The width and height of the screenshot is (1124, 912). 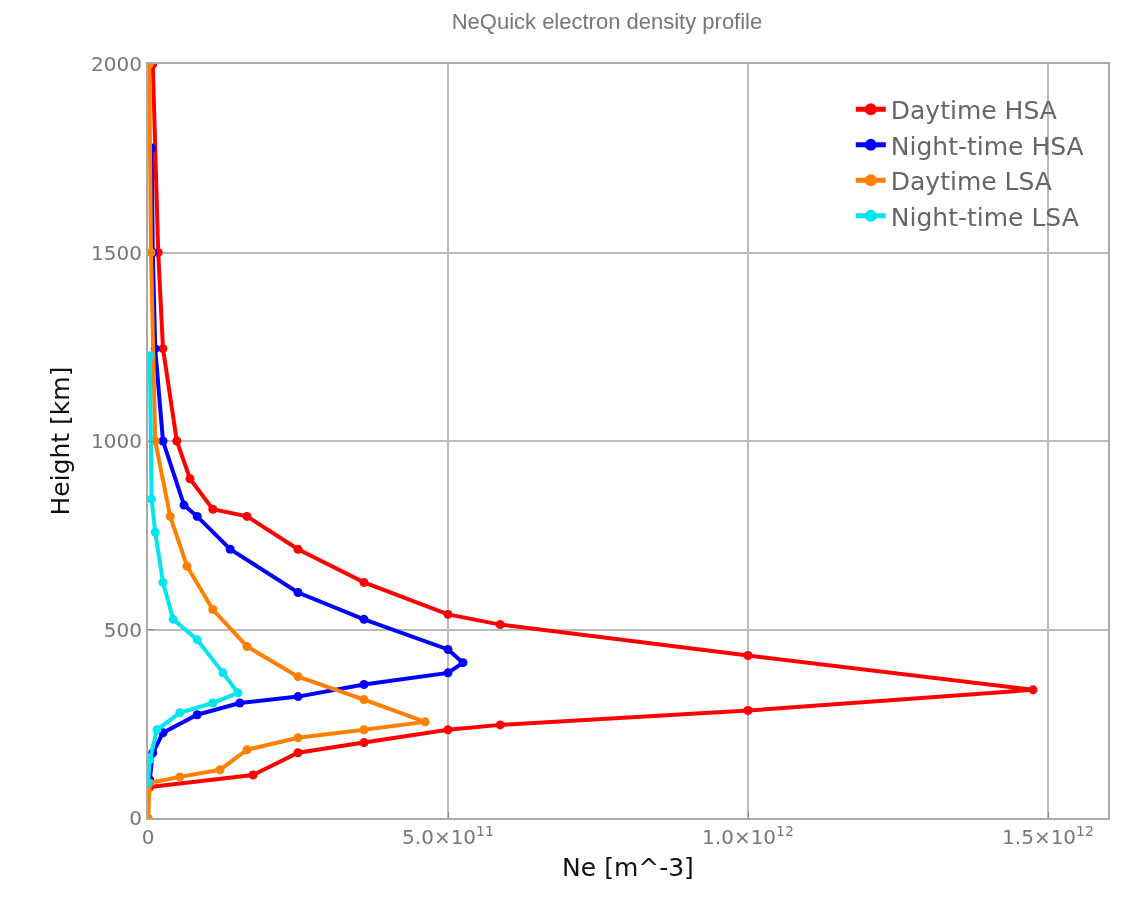 I want to click on x-tick-label: 1.0×10$^{12}$, so click(x=748, y=835).